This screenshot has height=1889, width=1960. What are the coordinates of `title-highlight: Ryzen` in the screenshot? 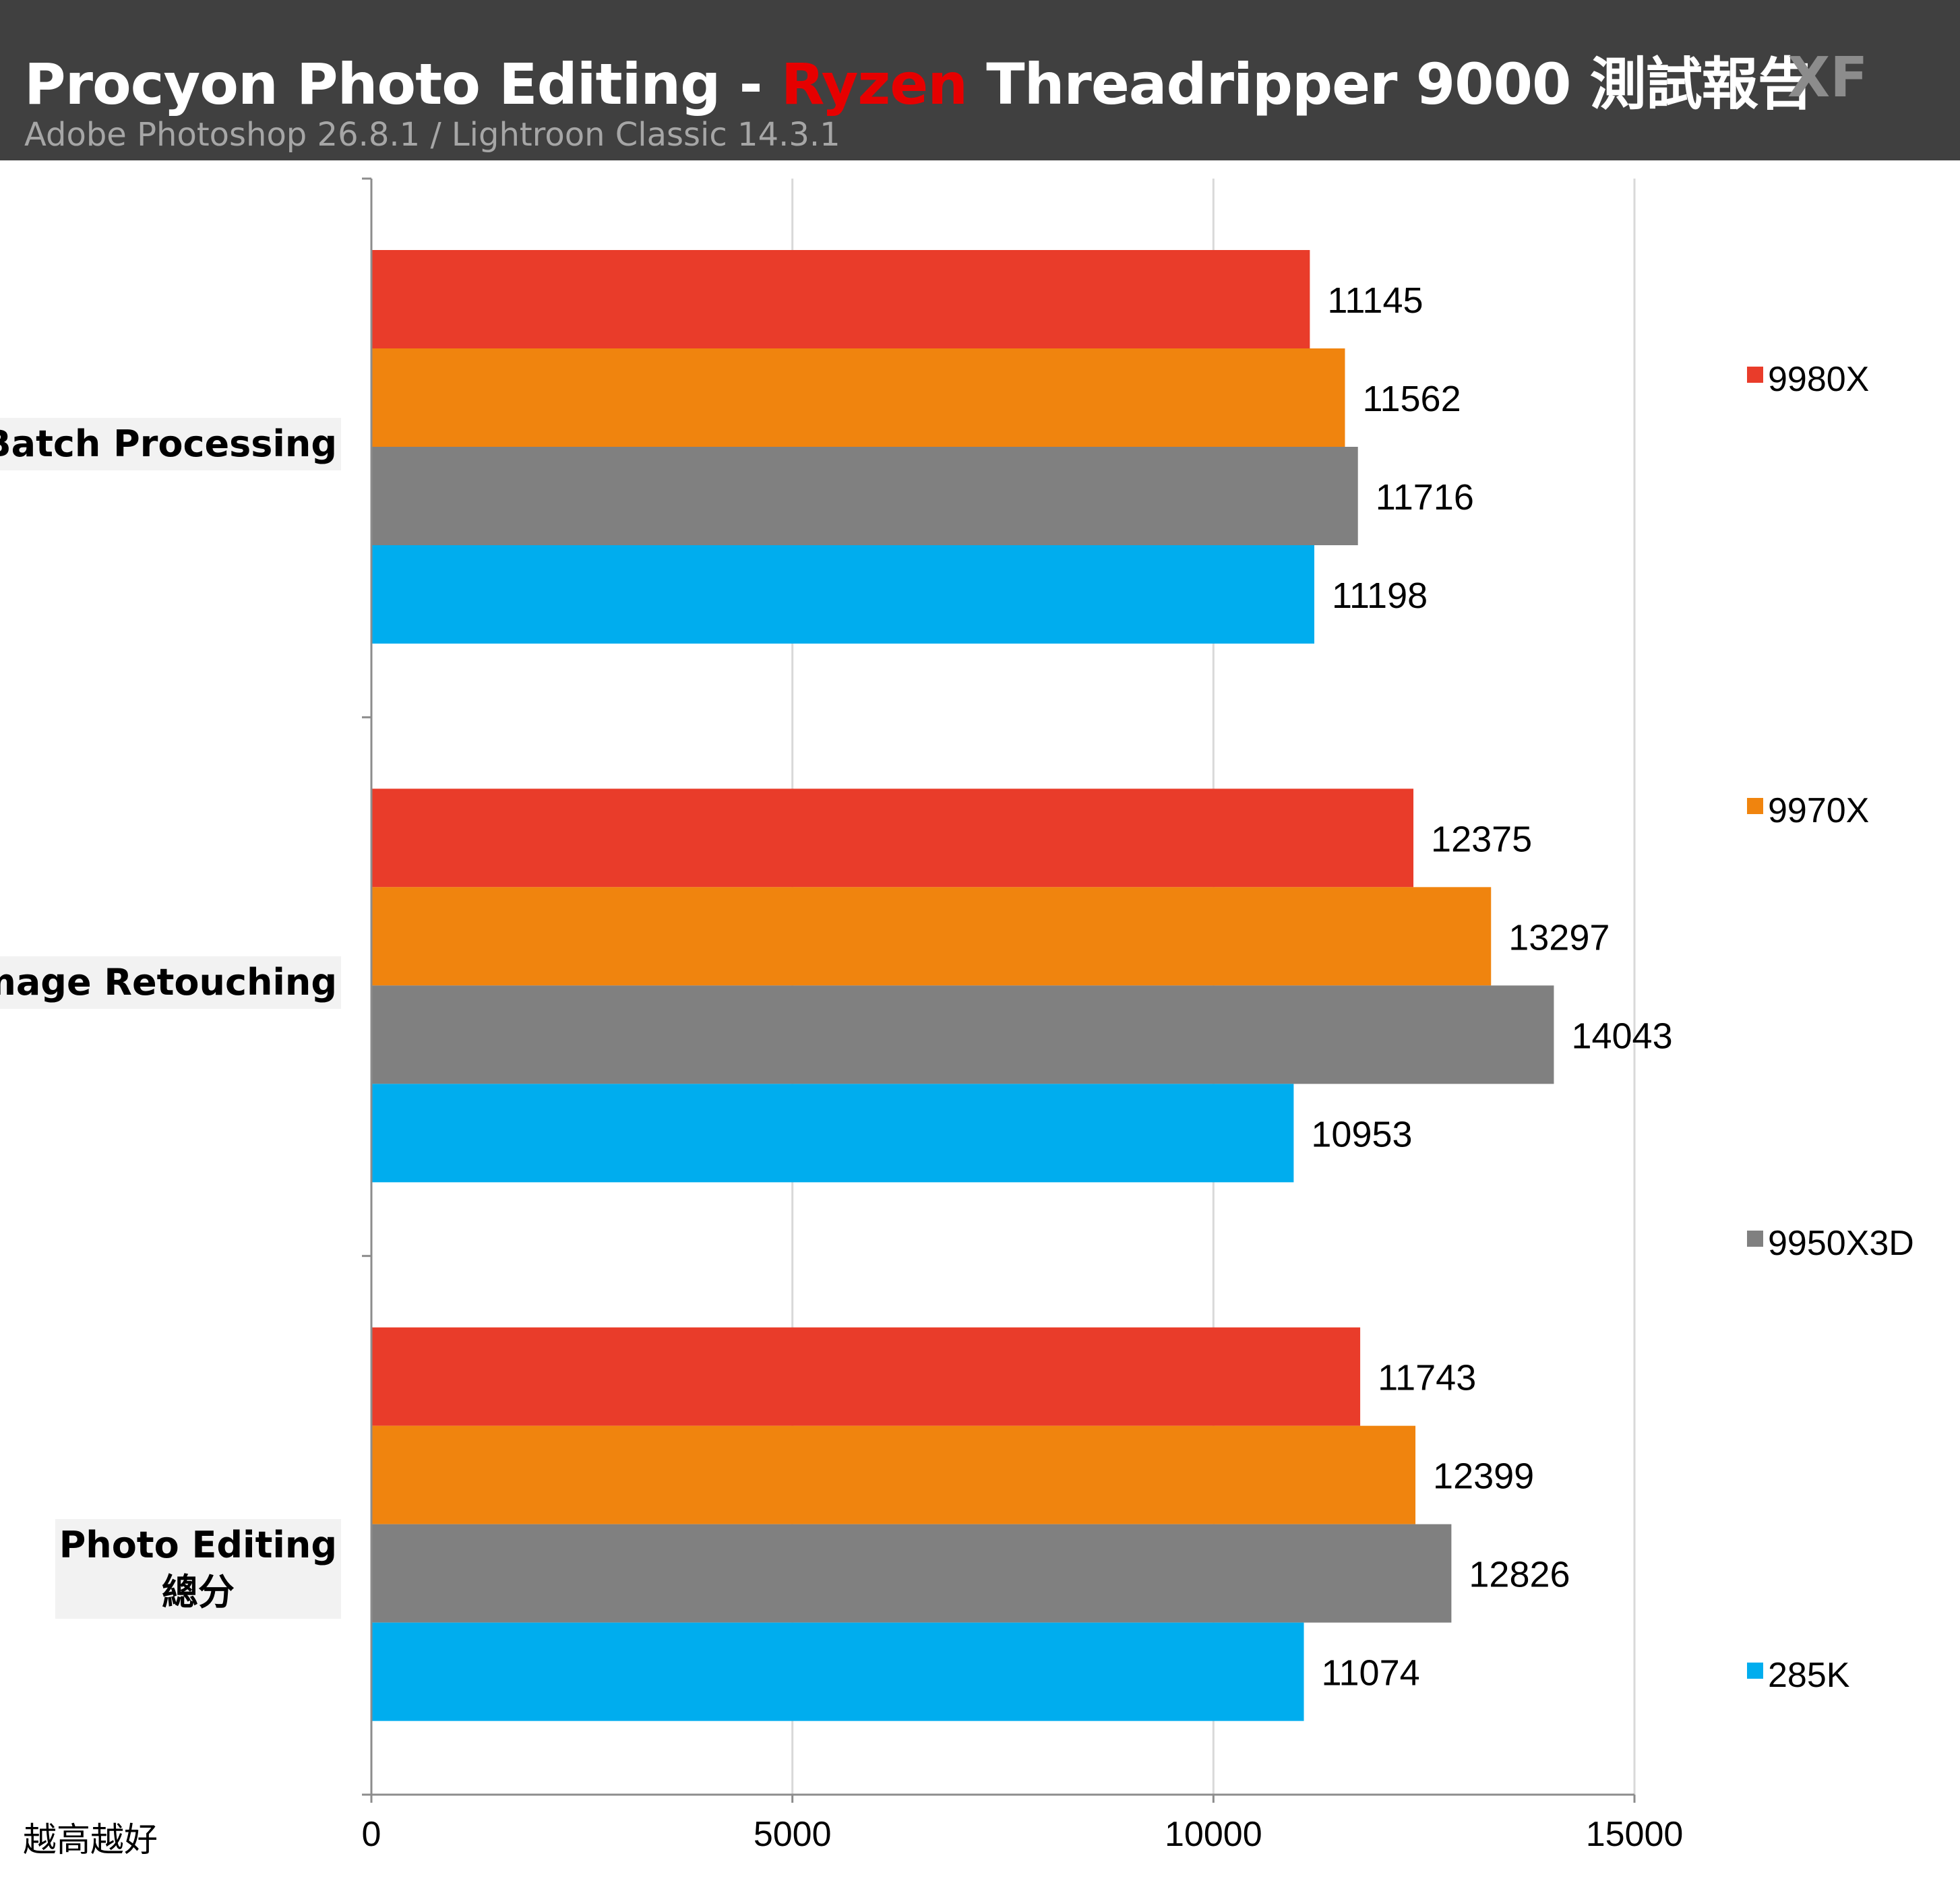 It's located at (874, 84).